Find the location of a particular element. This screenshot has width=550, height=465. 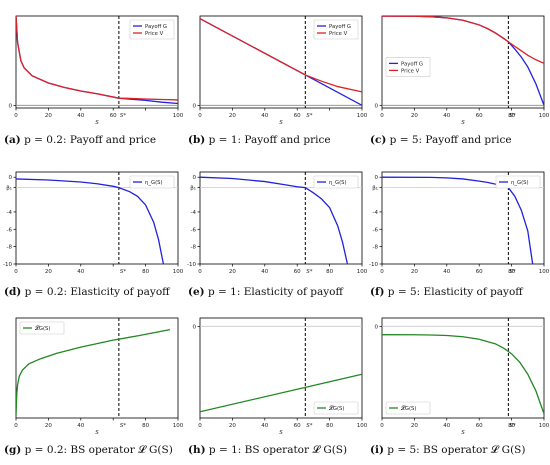

legend-entry: Price V is located at coordinates (410, 71).